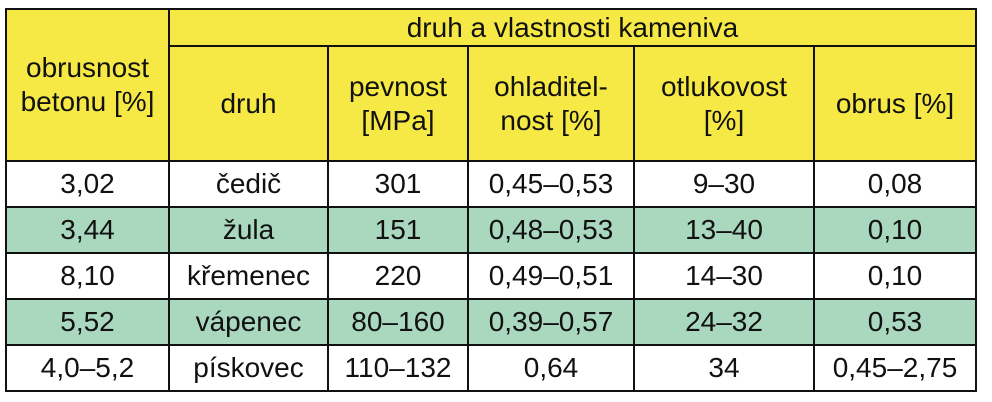 The height and width of the screenshot is (402, 992). I want to click on table-row: 8,10 křemenec 220 0,49–0,51 14–30 0,10, so click(491, 276).